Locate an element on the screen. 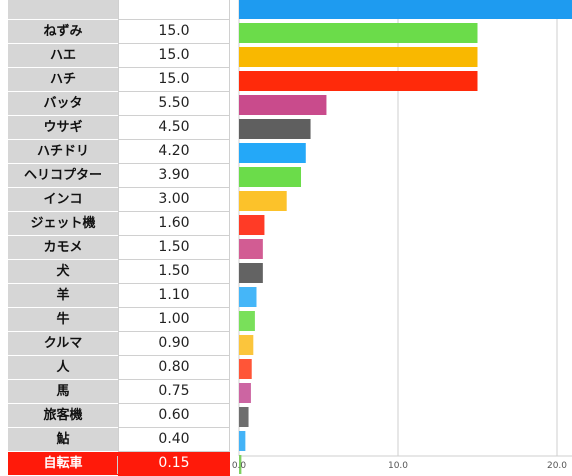  table-row: ヘリコプター 3.90 is located at coordinates (119, 176).